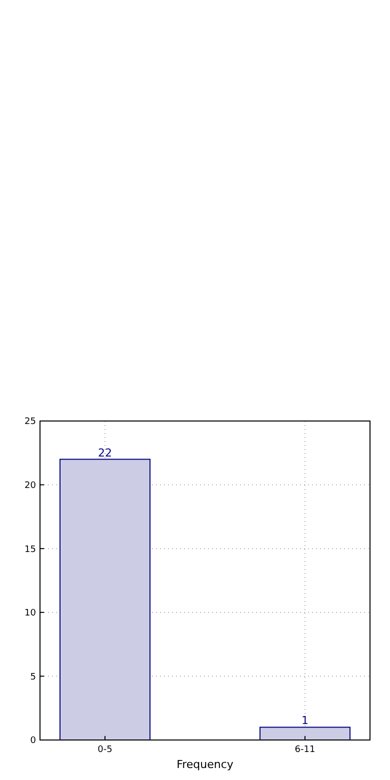 The image size is (390, 780). I want to click on y-tick-label: 15, so click(30, 549).